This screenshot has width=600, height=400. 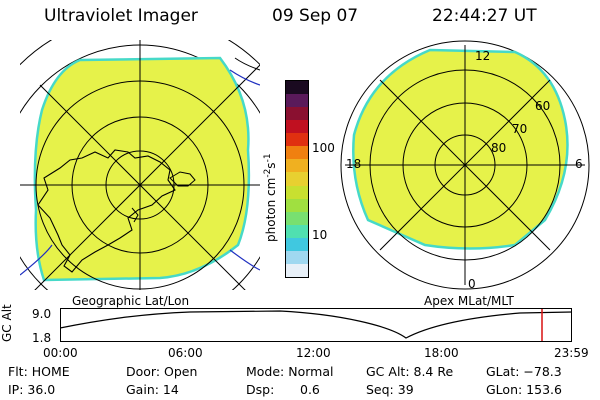 What do you see at coordinates (7, 323) in the screenshot?
I see `altitude-axis-label: GC Alt` at bounding box center [7, 323].